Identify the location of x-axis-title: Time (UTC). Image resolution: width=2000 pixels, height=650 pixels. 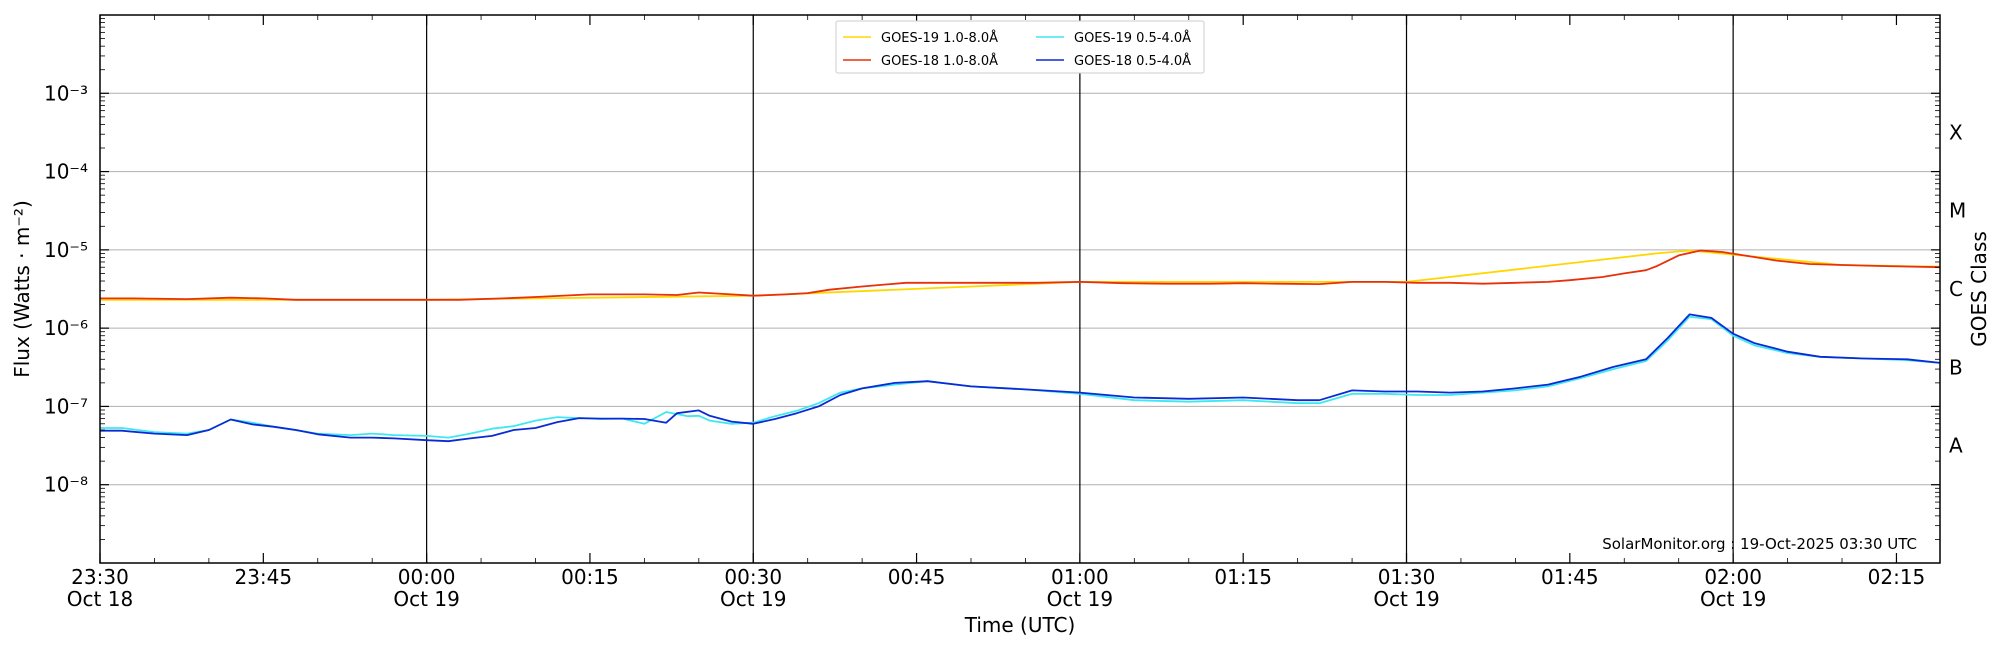
(1020, 625).